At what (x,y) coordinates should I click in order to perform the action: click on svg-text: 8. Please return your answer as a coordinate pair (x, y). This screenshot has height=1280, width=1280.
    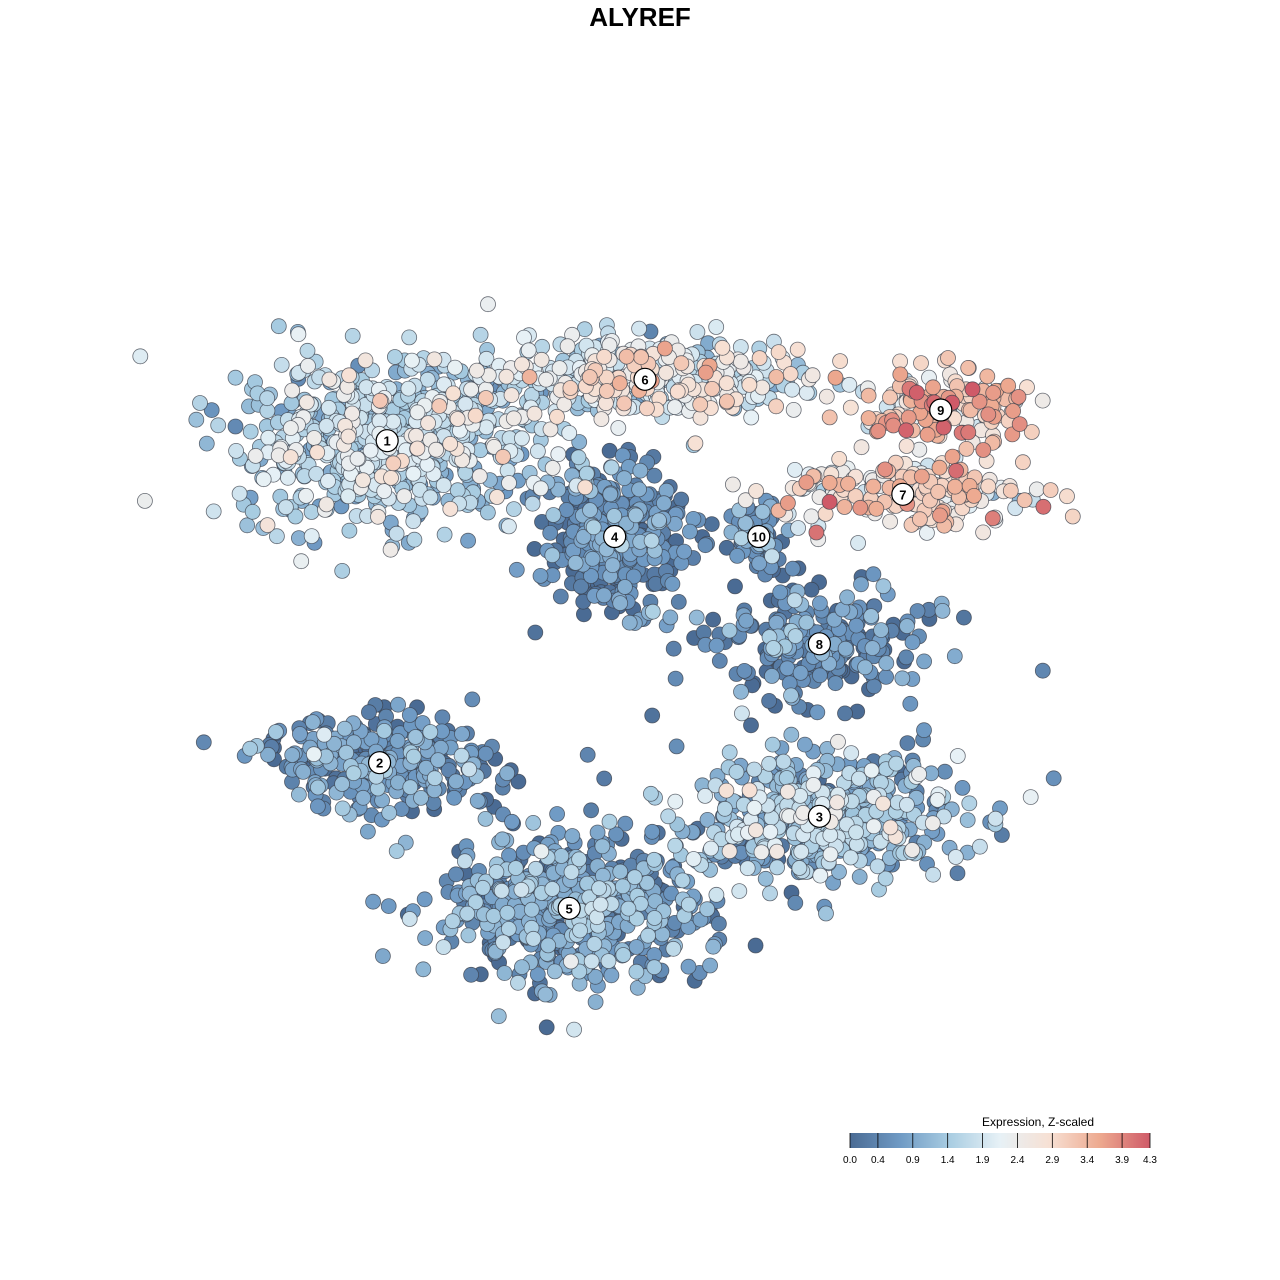
    Looking at the image, I should click on (819, 644).